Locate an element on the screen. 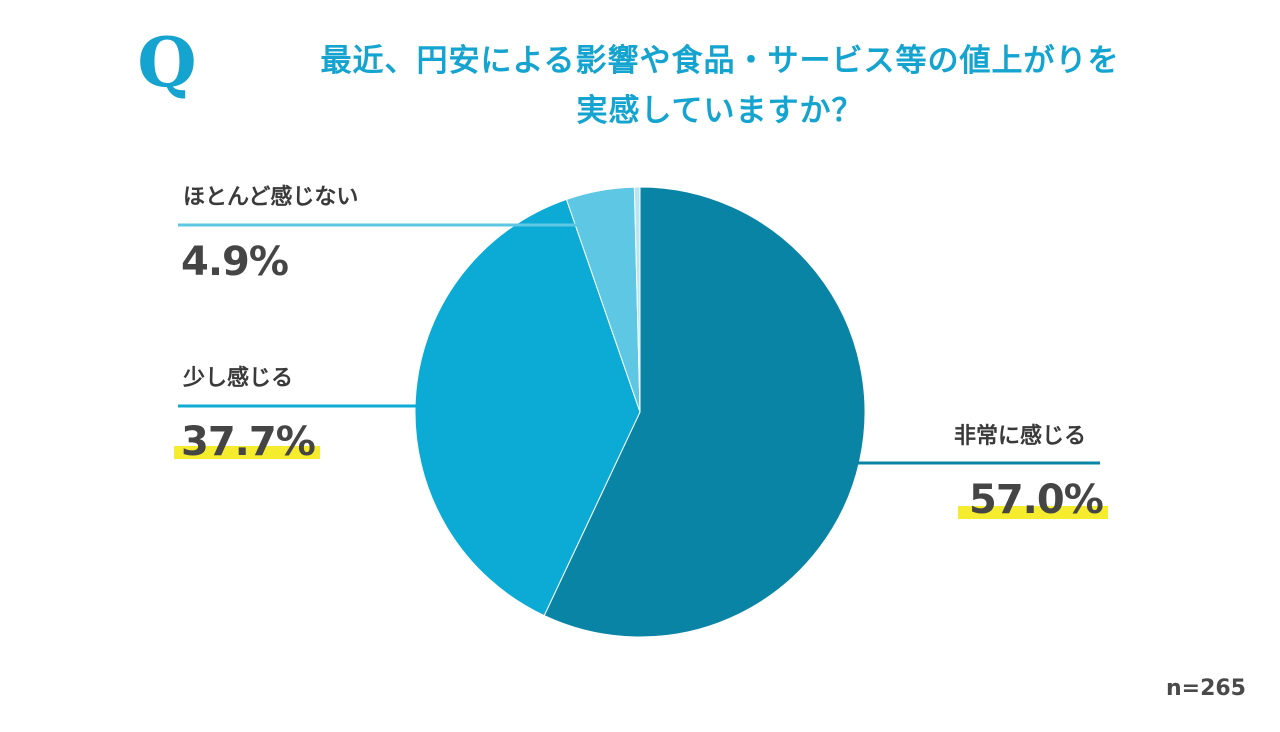 This screenshot has width=1280, height=732. q-letter: Q is located at coordinates (166, 64).